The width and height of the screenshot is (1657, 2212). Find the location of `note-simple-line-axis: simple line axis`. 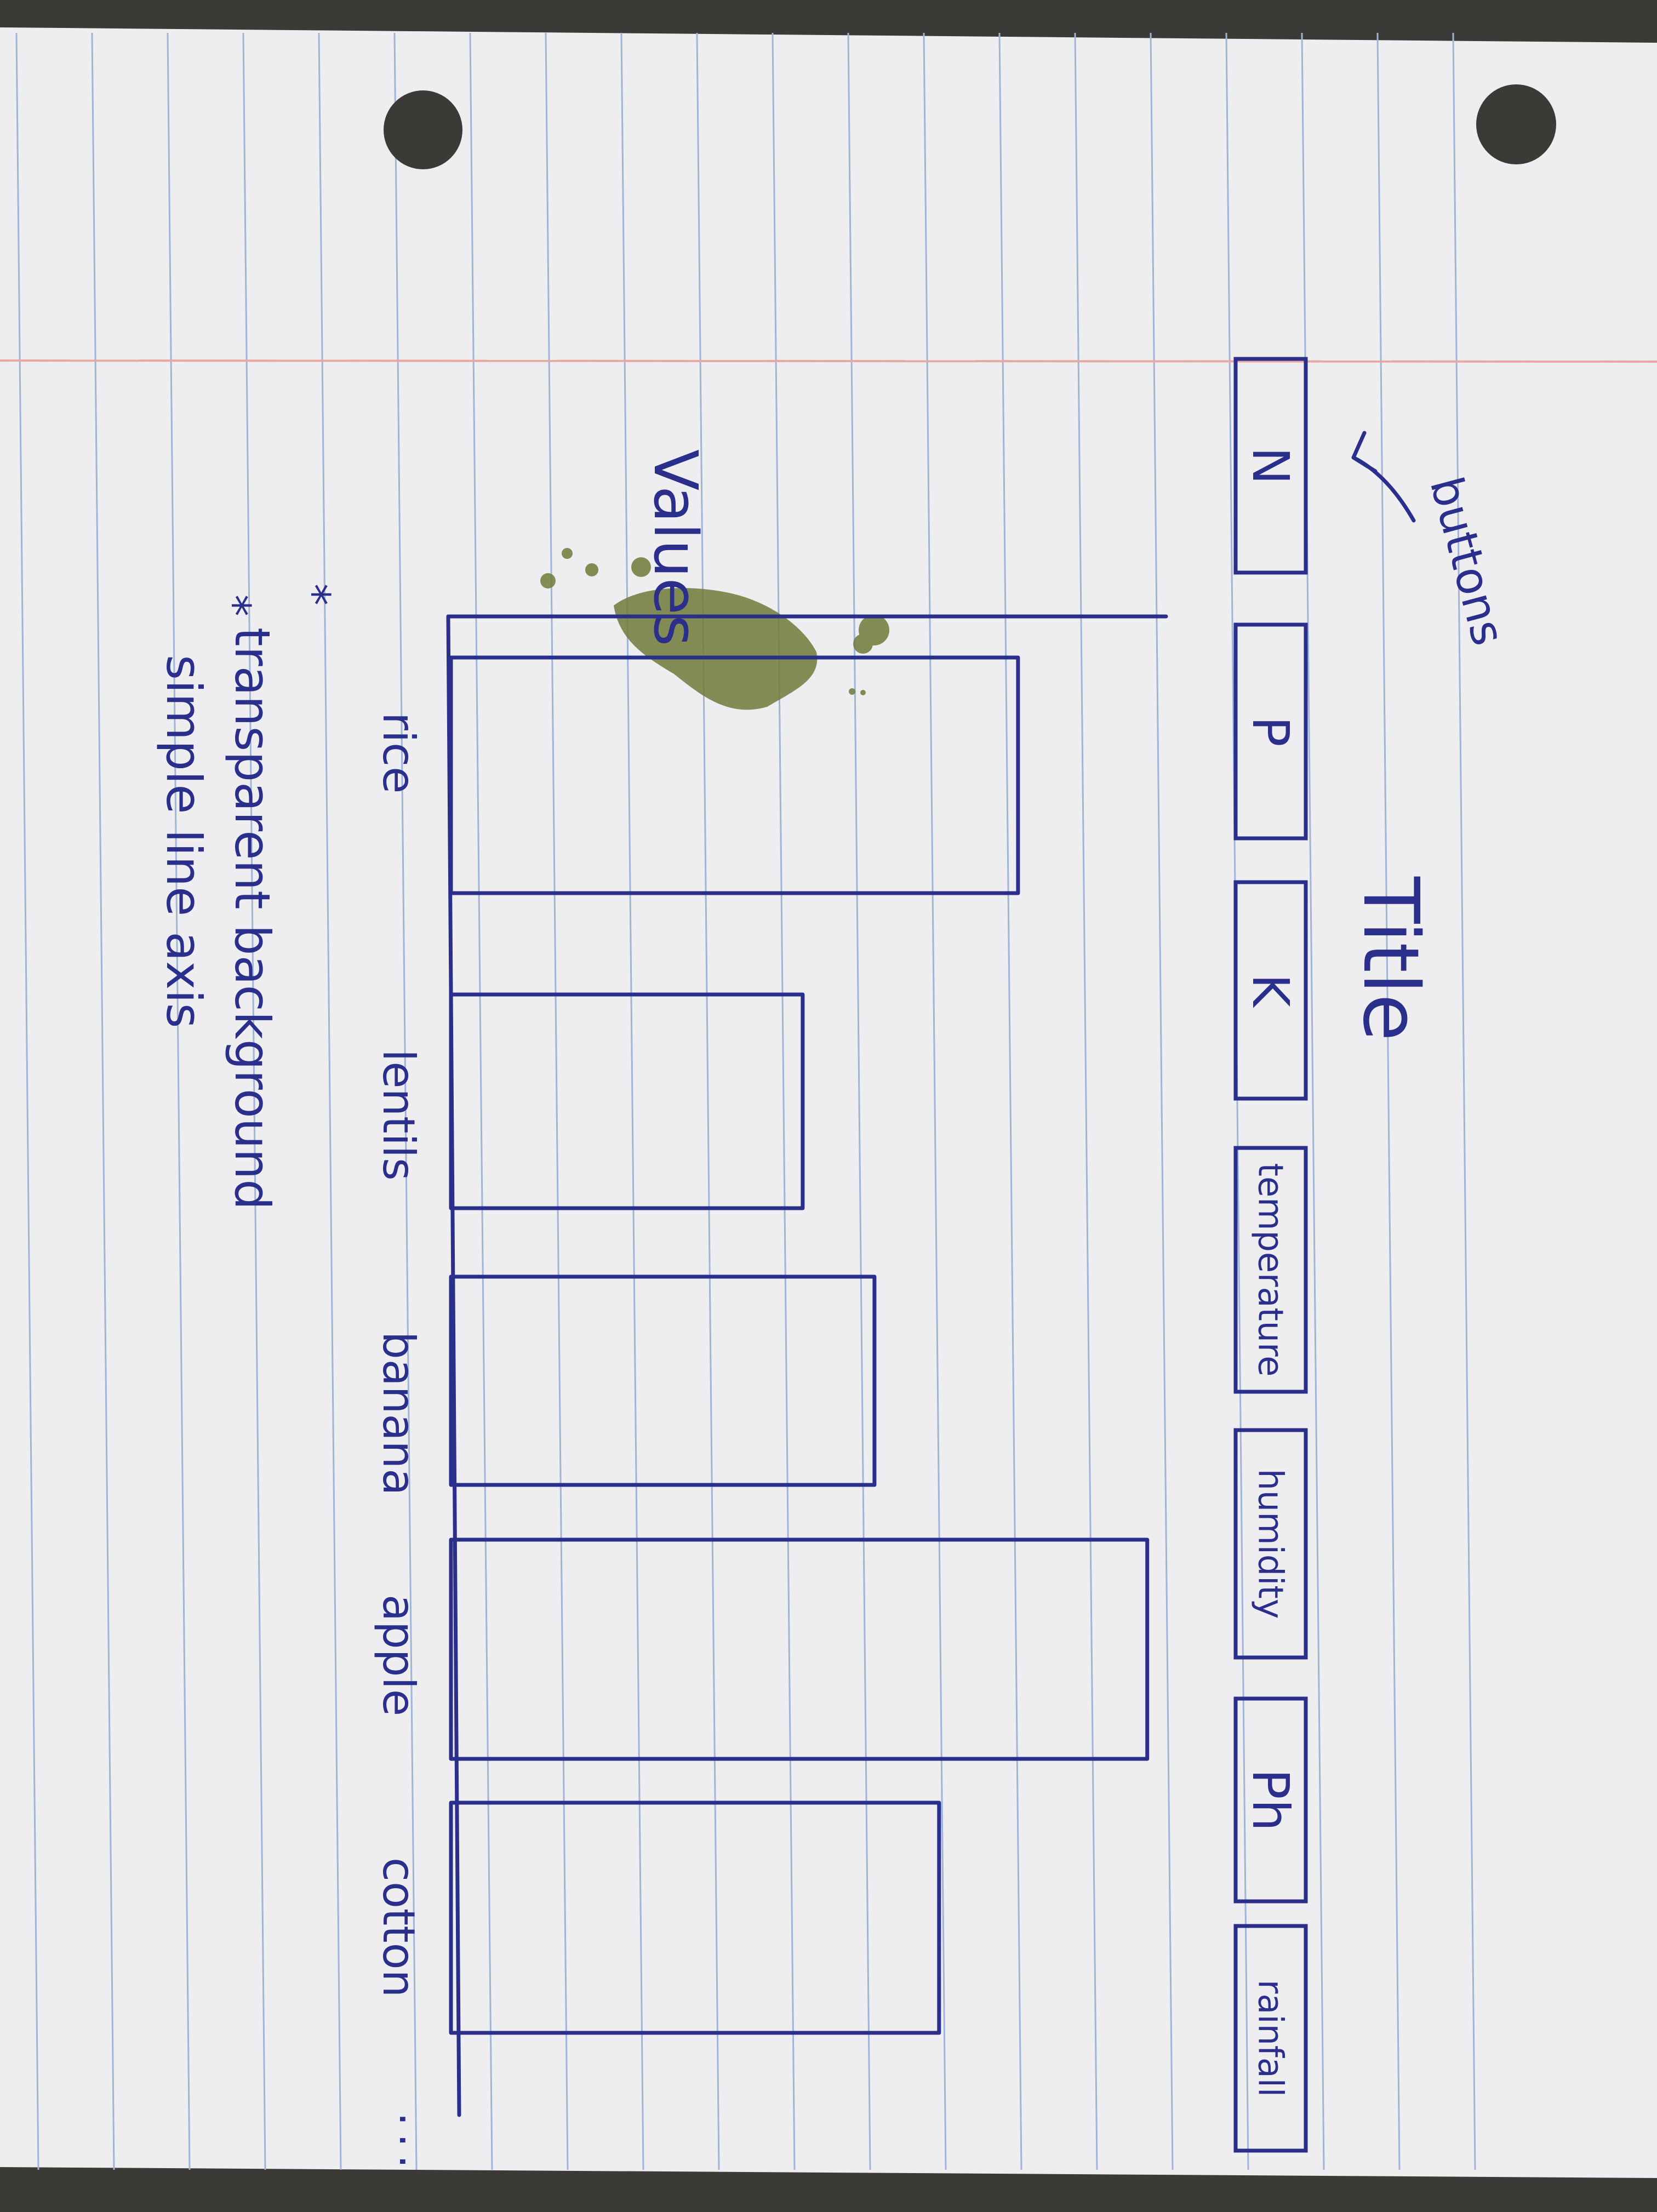

note-simple-line-axis: simple line axis is located at coordinates (184, 841).